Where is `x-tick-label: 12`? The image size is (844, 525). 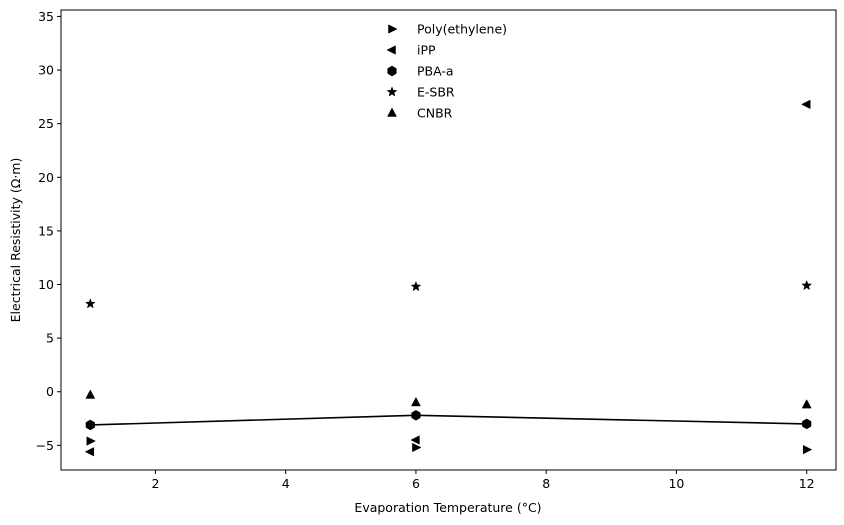 x-tick-label: 12 is located at coordinates (807, 483).